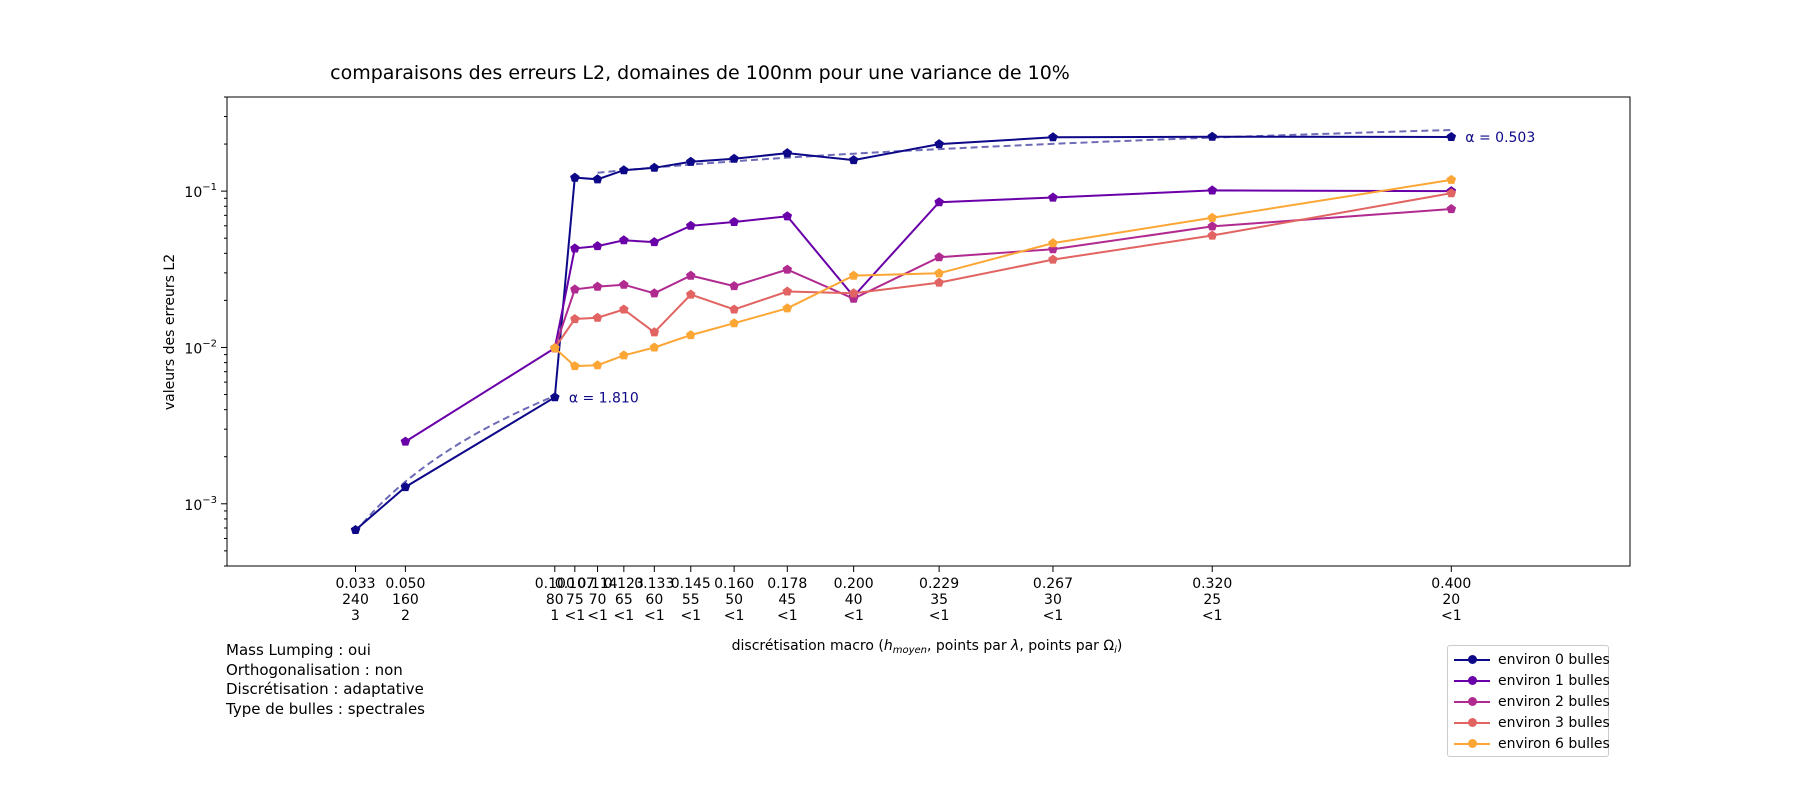 This screenshot has width=1800, height=800. Describe the element at coordinates (1554, 659) in the screenshot. I see `legend-label: environ 0 bulles` at that location.